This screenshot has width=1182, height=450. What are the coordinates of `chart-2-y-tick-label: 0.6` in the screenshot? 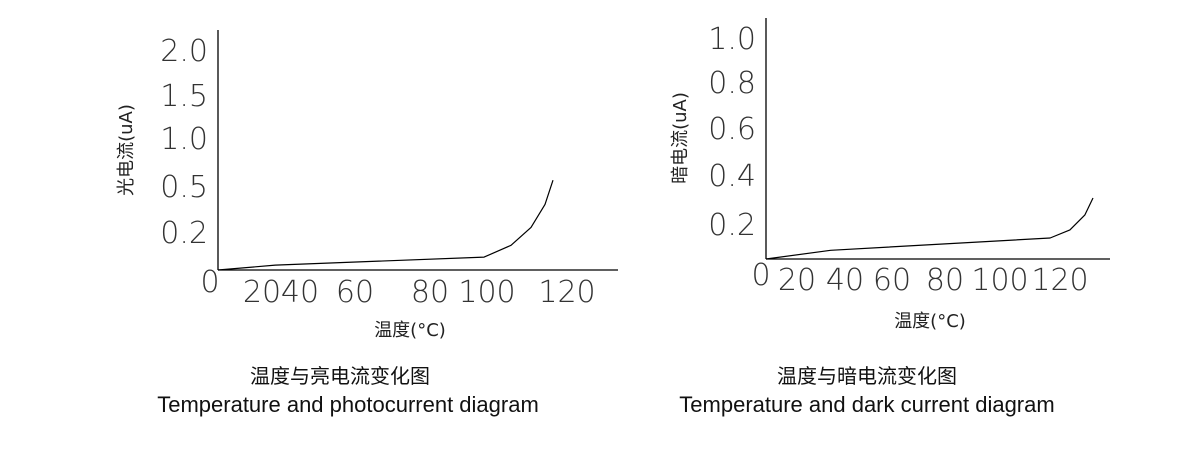 It's located at (732, 129).